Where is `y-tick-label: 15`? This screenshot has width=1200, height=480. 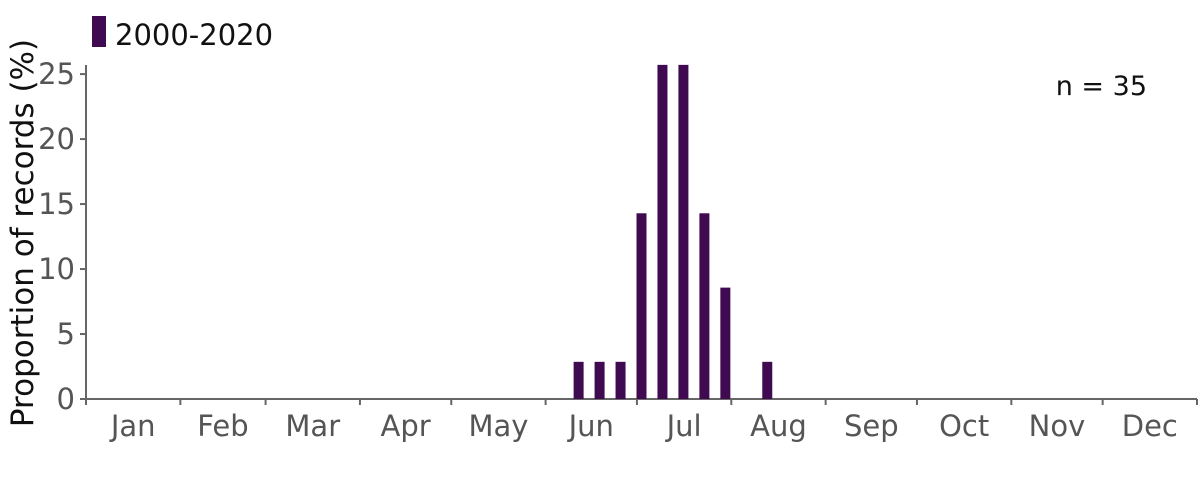
y-tick-label: 15 is located at coordinates (56, 204).